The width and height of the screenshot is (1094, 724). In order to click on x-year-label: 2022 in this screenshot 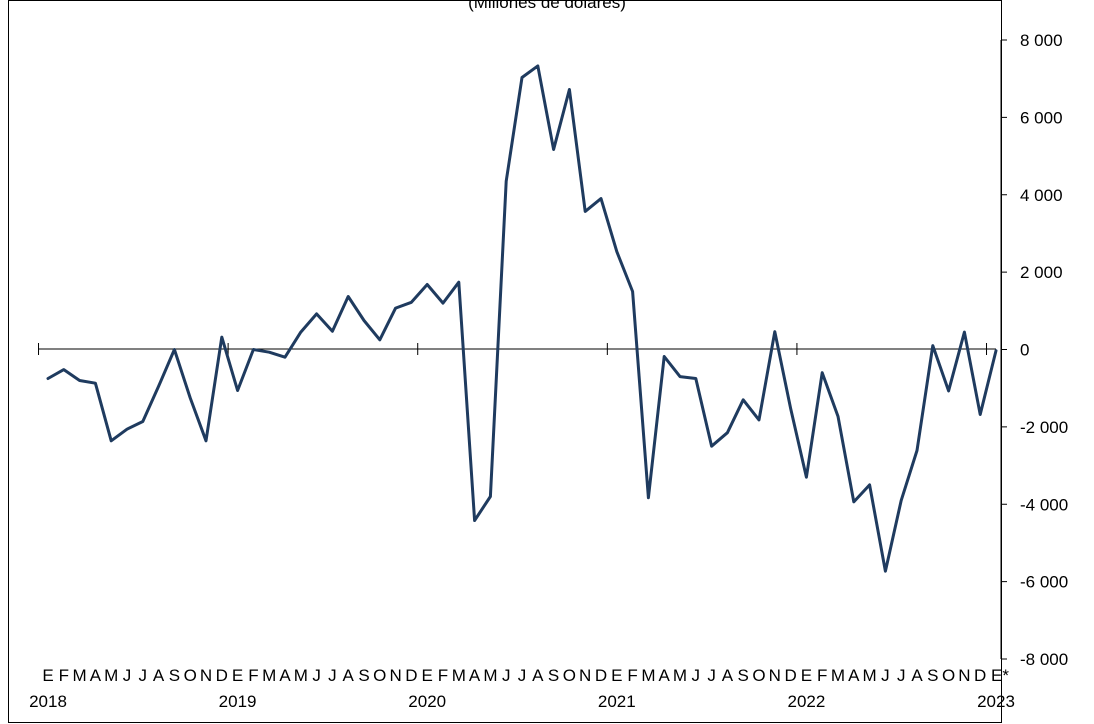, I will do `click(806, 701)`.